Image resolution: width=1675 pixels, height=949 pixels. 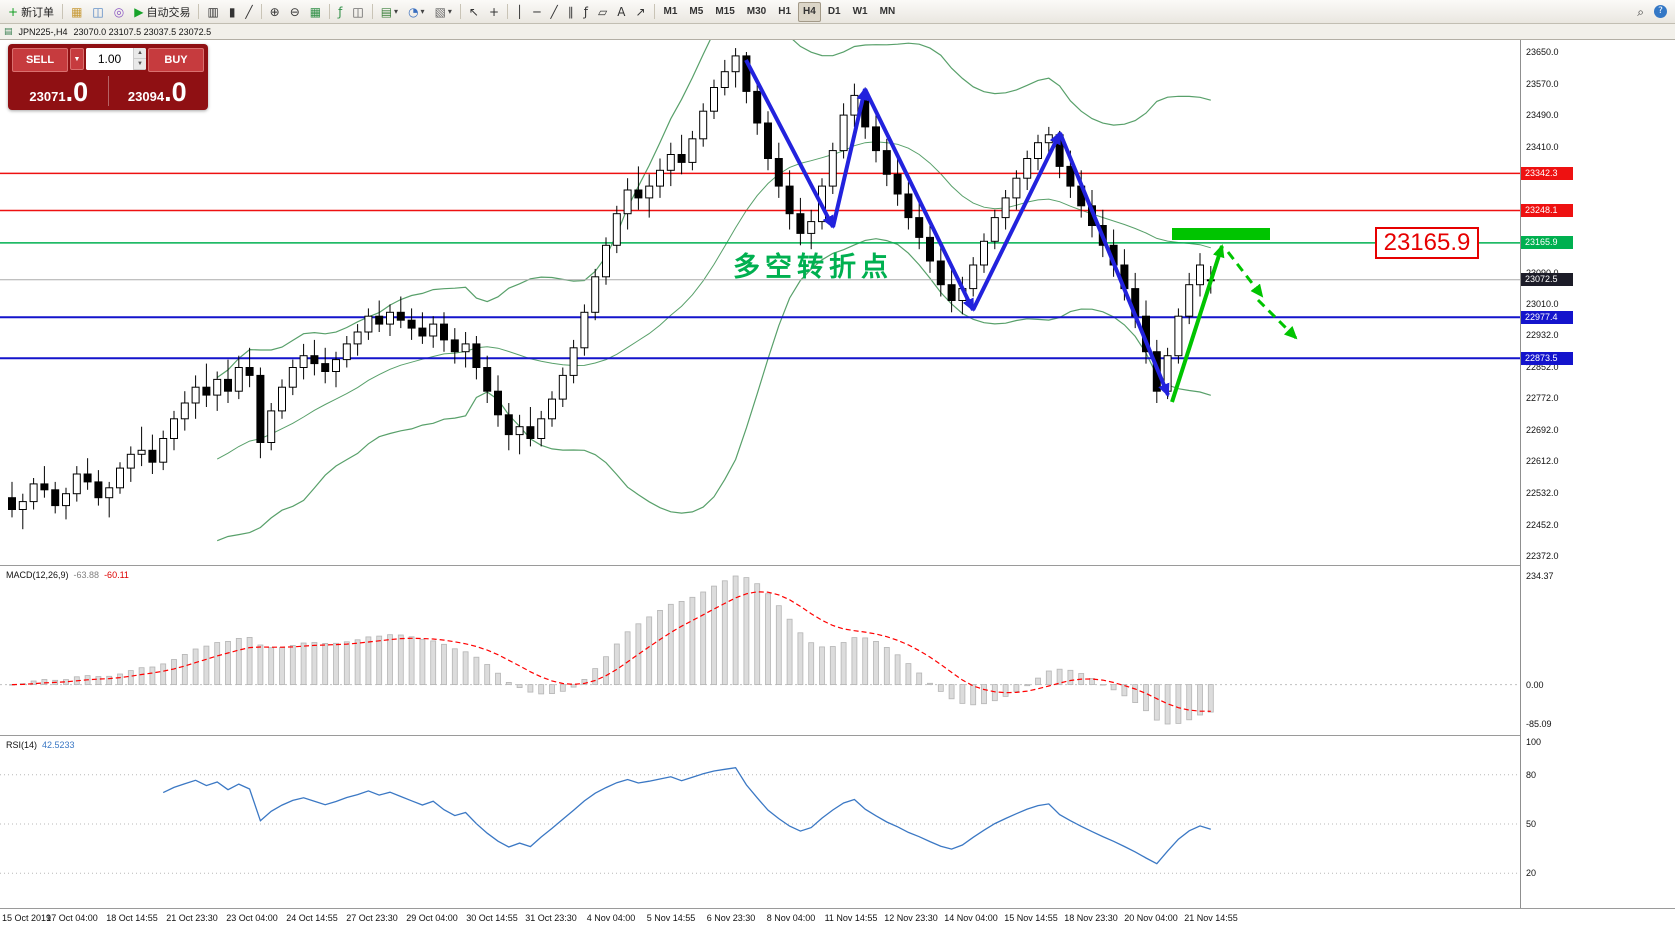 I want to click on search-button: ⌕, so click(x=1640, y=12).